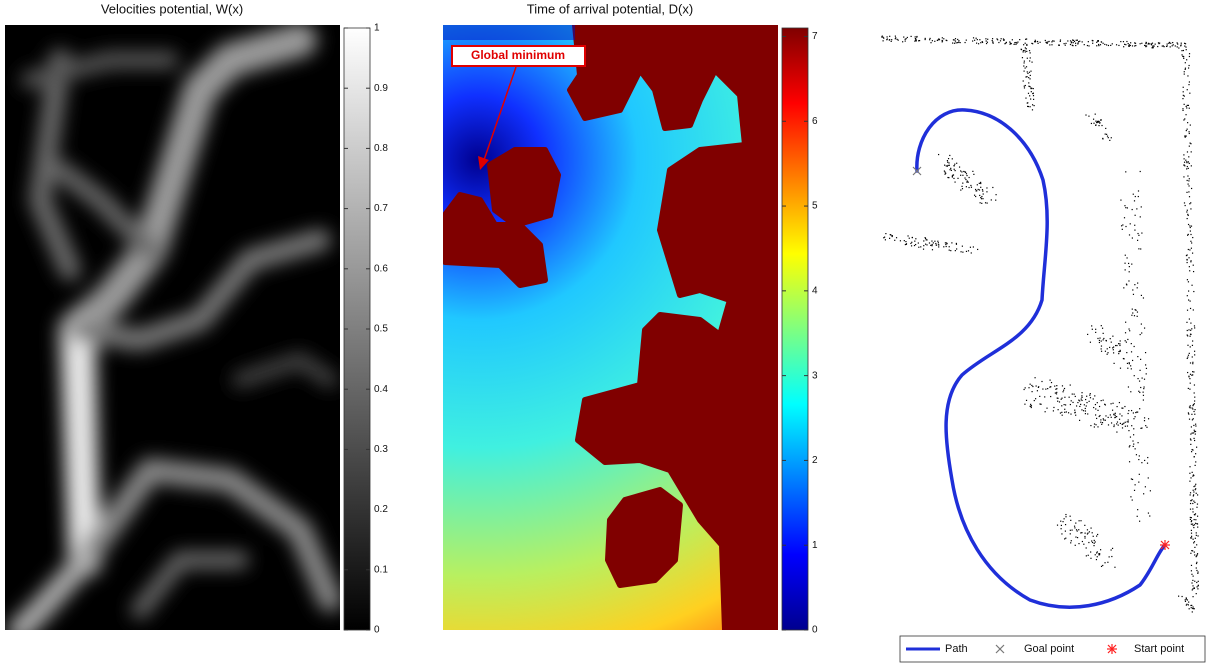 The height and width of the screenshot is (667, 1220). I want to click on tick-label: 2, so click(815, 460).